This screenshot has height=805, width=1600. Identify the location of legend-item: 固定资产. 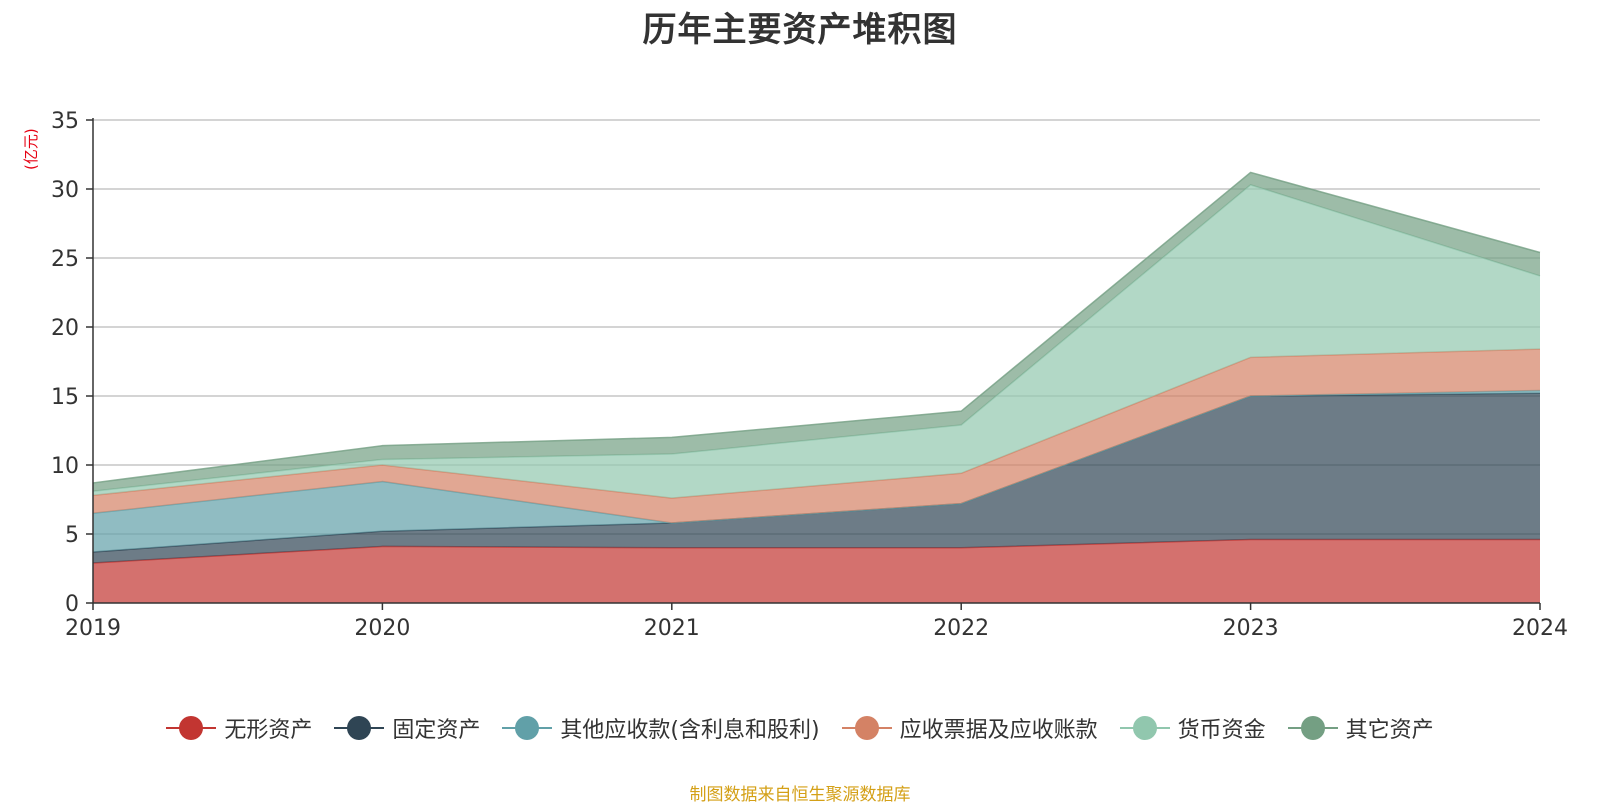
(407, 728).